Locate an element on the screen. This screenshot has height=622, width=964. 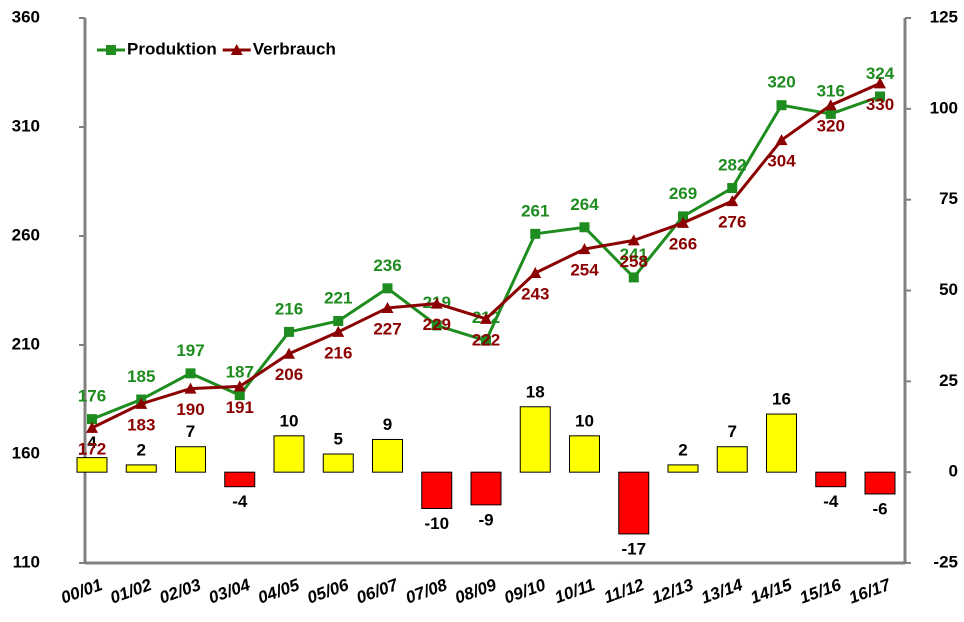
bar-value-label: 5 is located at coordinates (338, 438).